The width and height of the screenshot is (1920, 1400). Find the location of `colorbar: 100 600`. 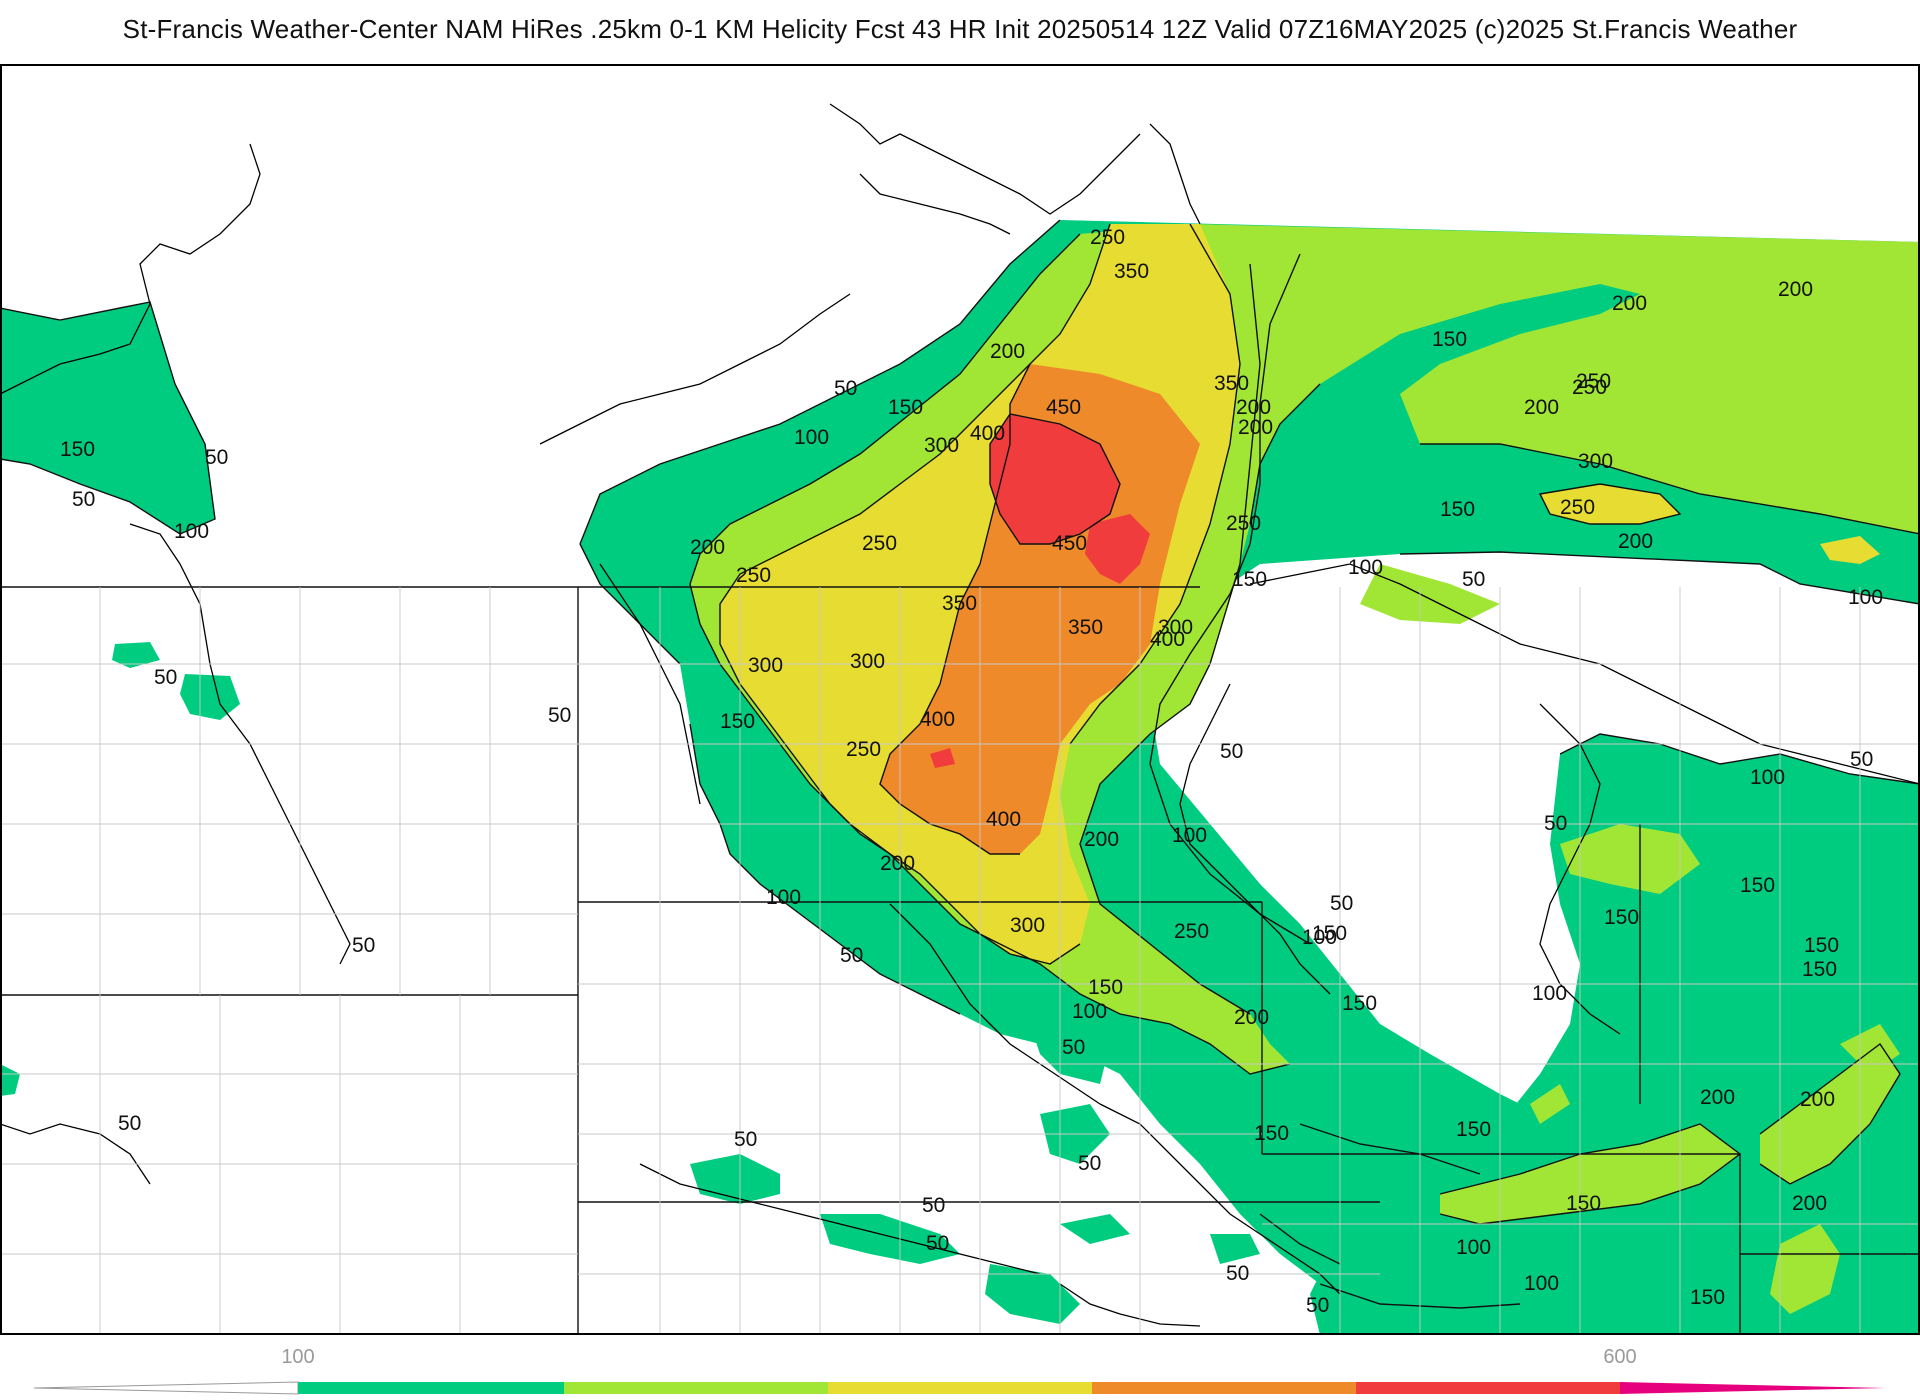

colorbar: 100 600 is located at coordinates (959, 1370).